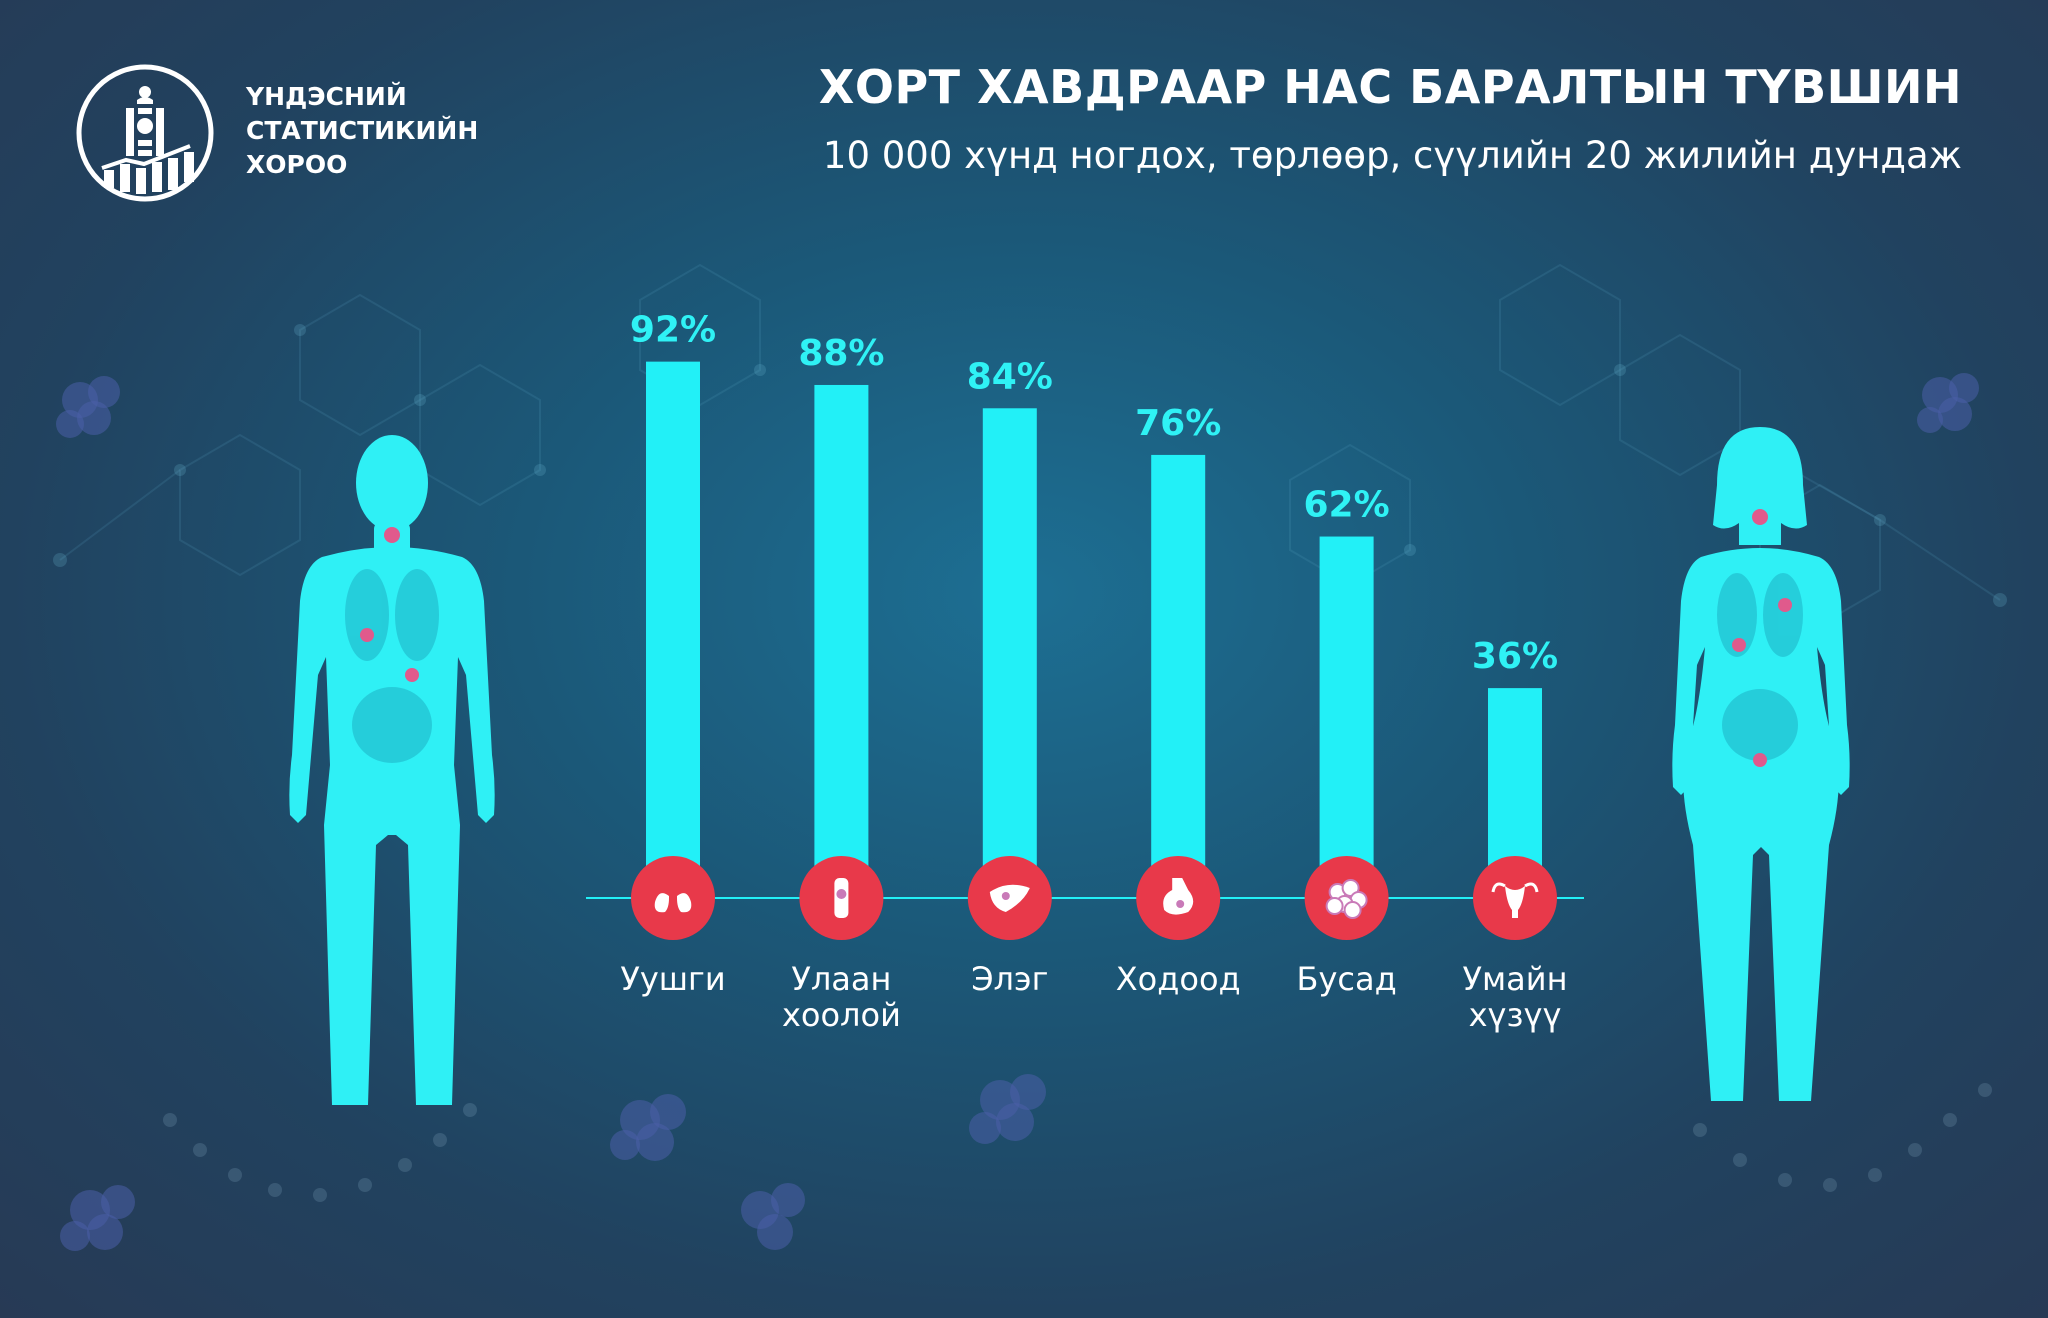 The image size is (2048, 1318). I want to click on organization-name-line: СТАТИСТИКИЙН, so click(362, 130).